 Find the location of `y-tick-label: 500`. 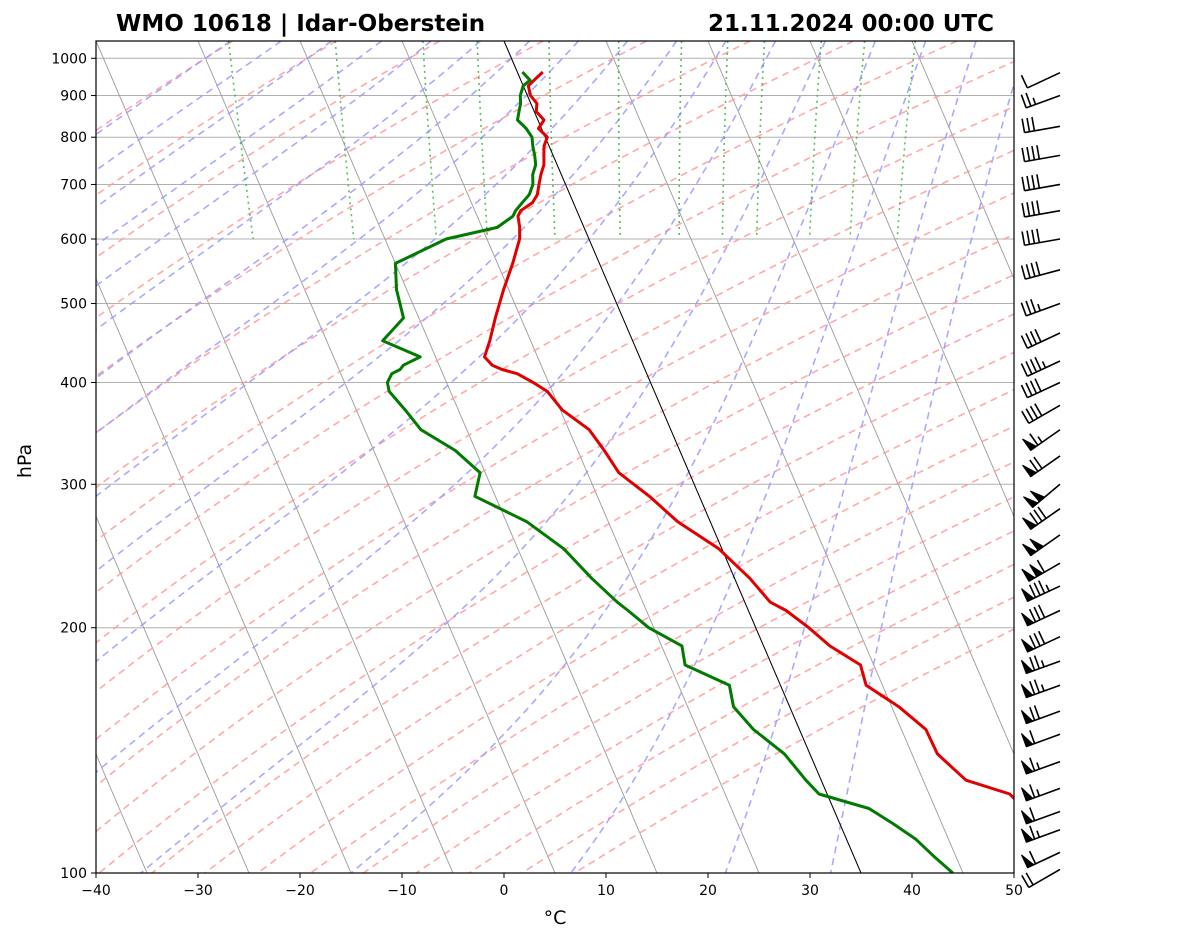

y-tick-label: 500 is located at coordinates (73, 305).